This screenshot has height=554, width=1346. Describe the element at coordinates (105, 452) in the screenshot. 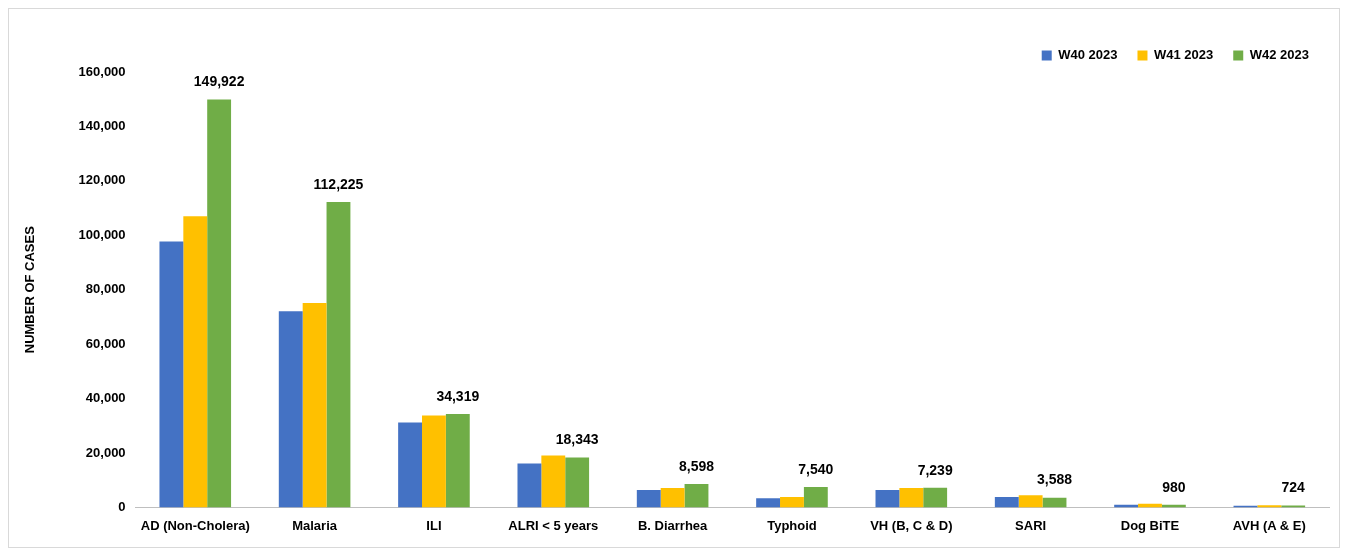

I see `y-tick-label: 20,000` at that location.